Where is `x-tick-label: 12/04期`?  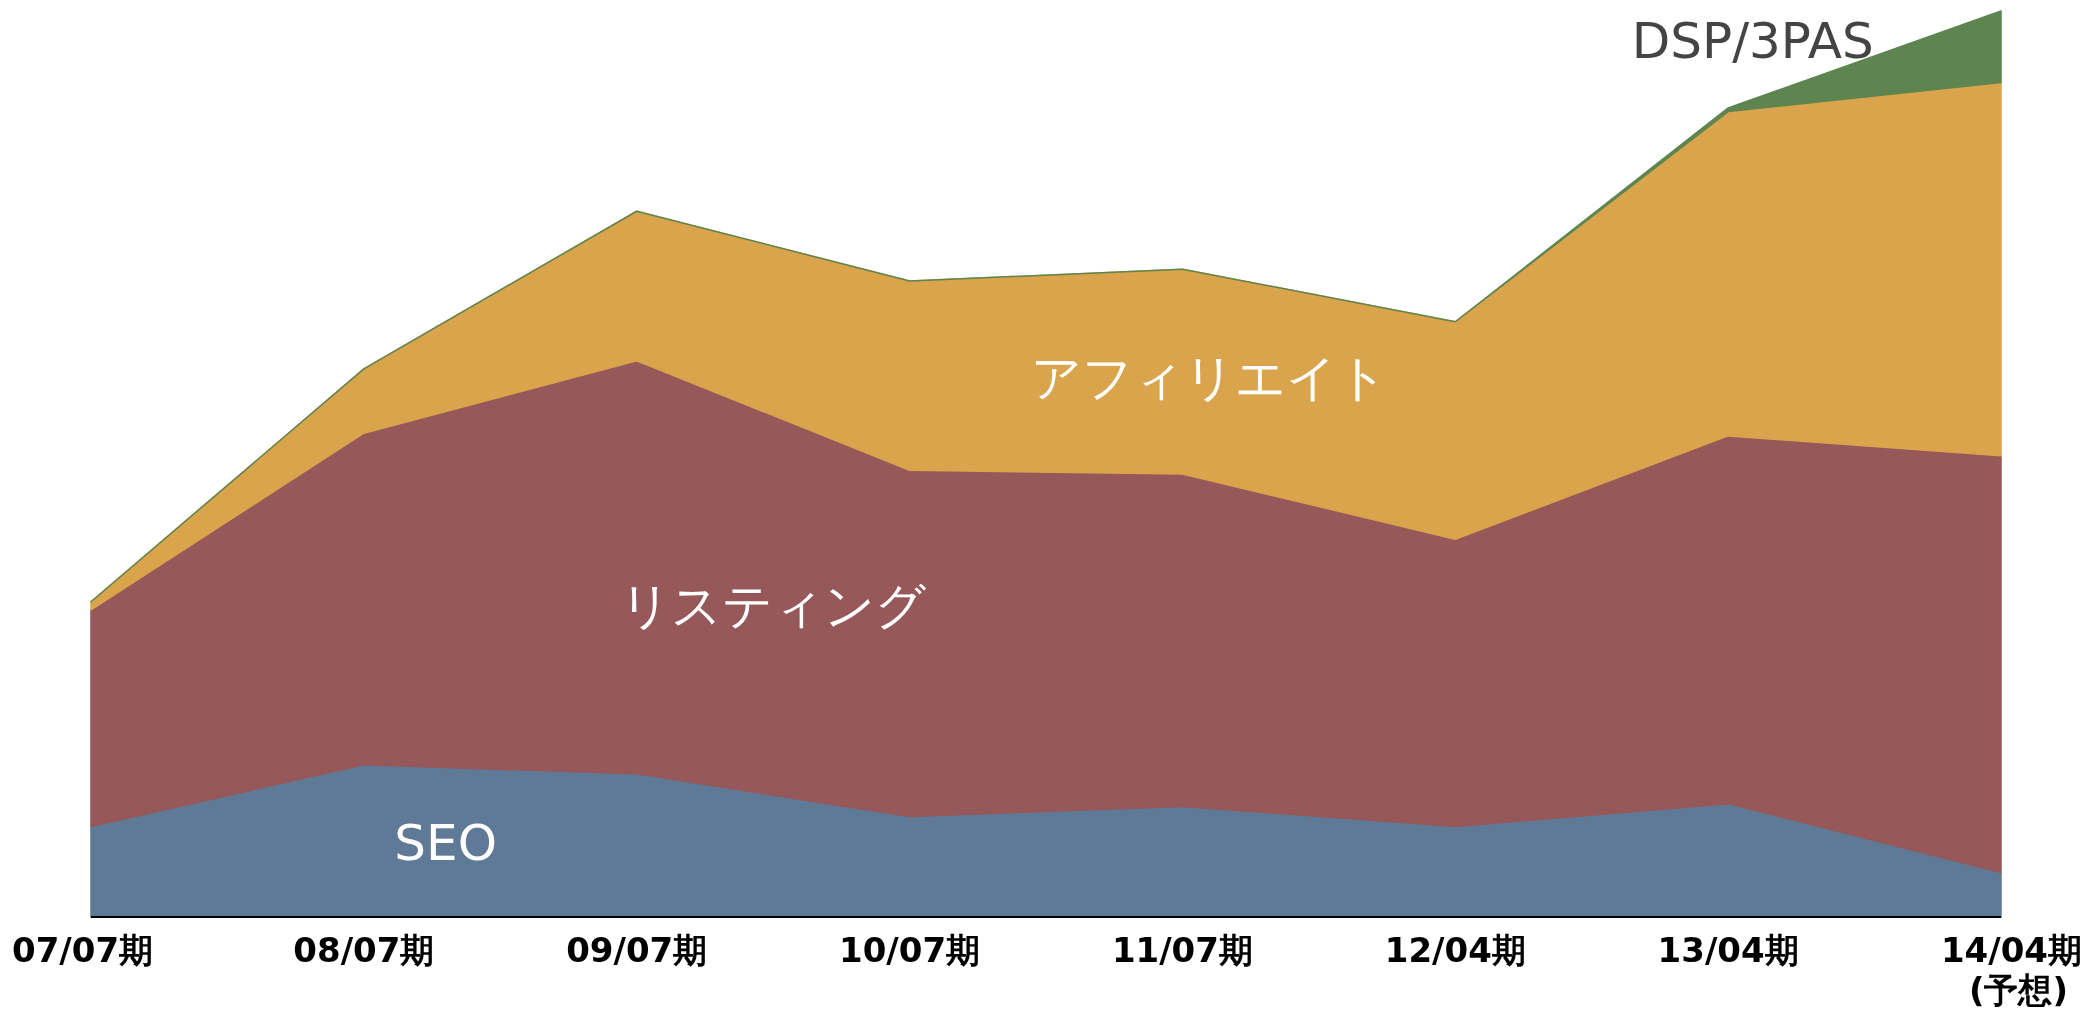 x-tick-label: 12/04期 is located at coordinates (1455, 950).